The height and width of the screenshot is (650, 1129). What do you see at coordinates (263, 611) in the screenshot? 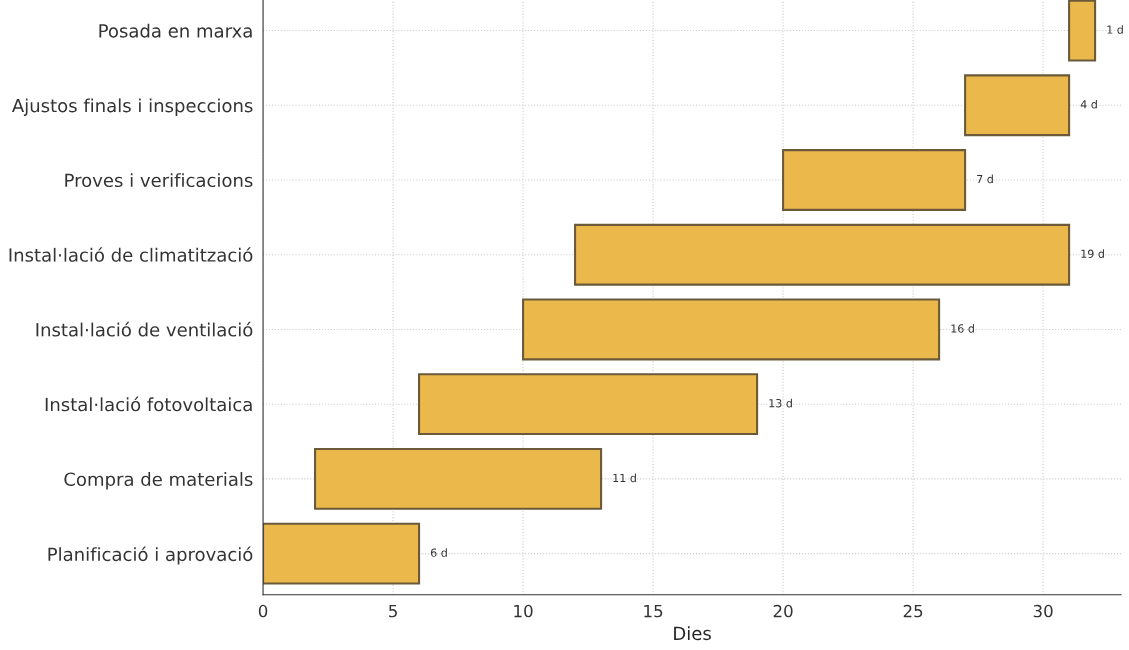
I see `x-tick-label: 0` at bounding box center [263, 611].